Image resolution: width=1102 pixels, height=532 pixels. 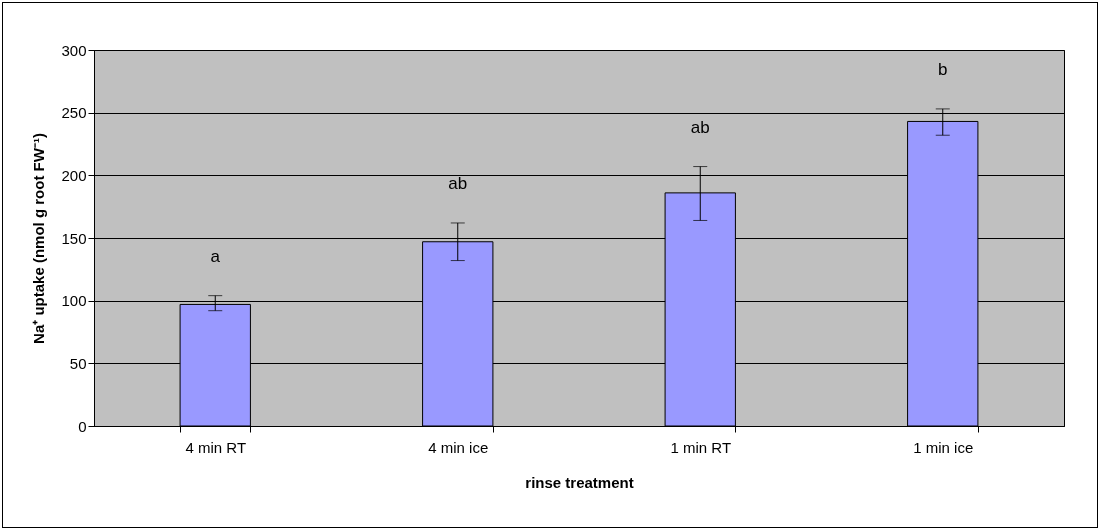 What do you see at coordinates (74, 175) in the screenshot?
I see `y-tick-label: 200` at bounding box center [74, 175].